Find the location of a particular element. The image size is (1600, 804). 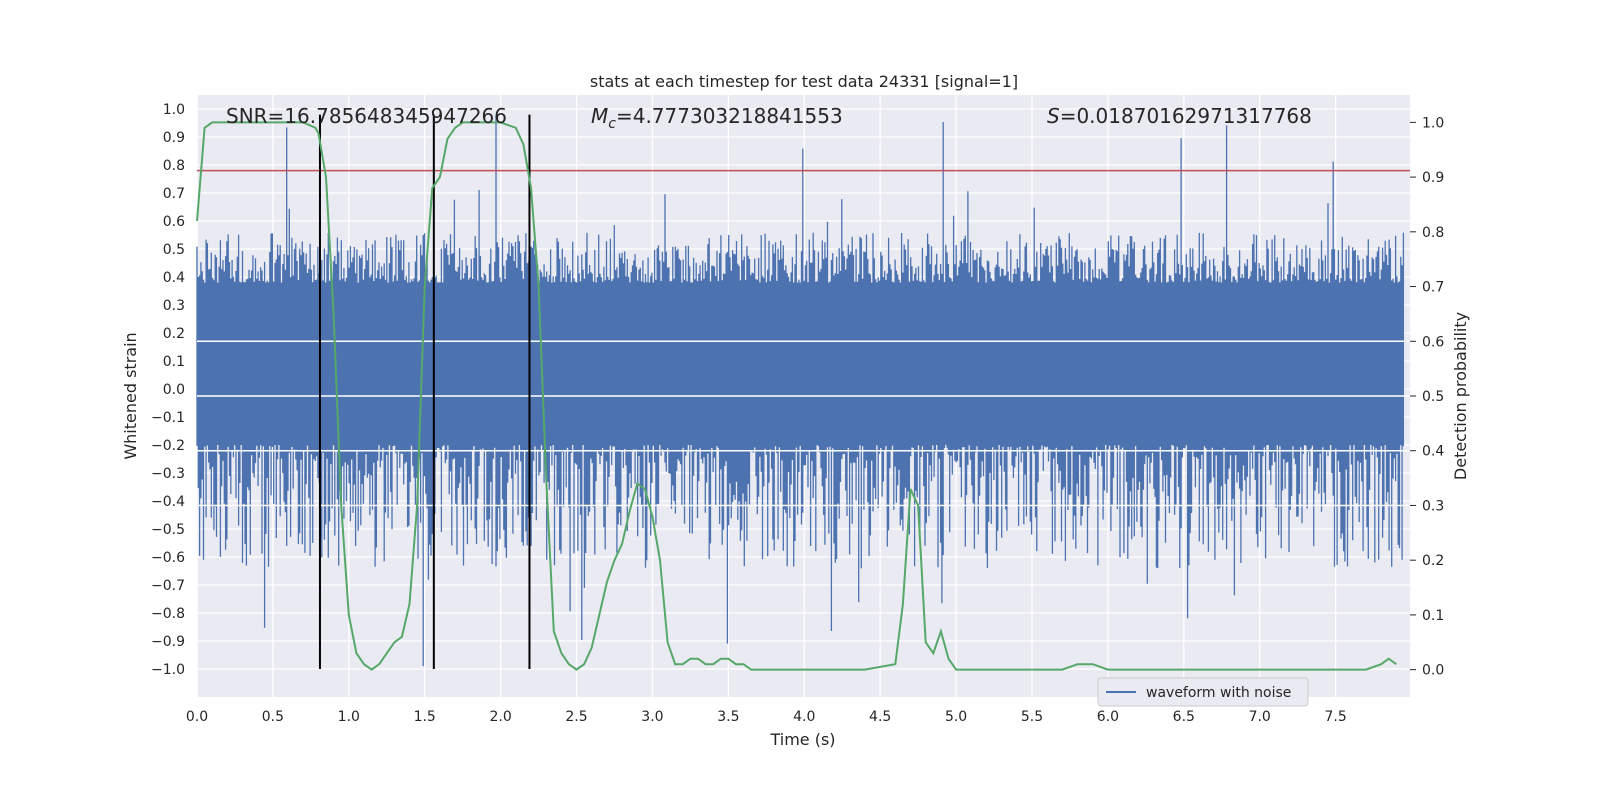

x-tick-label: 3.5 is located at coordinates (728, 717).